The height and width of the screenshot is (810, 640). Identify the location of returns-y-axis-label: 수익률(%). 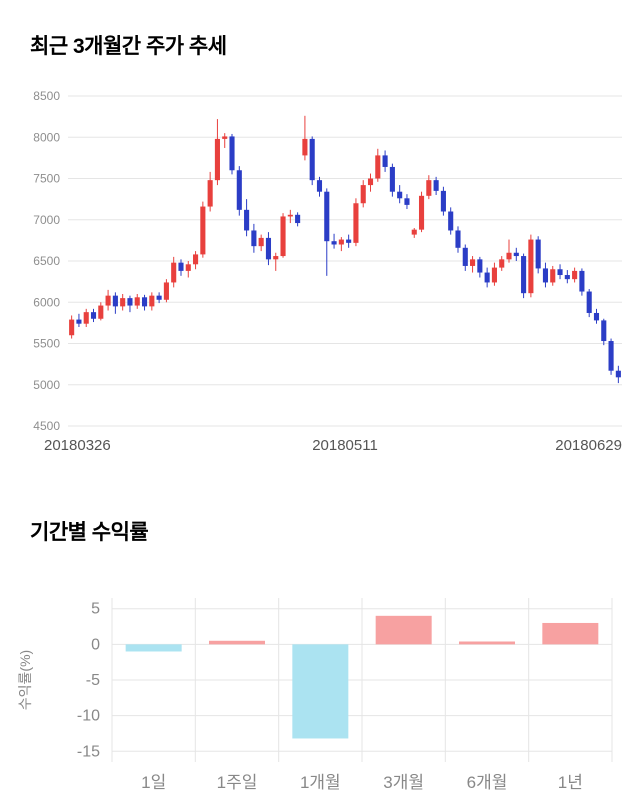
(25, 680).